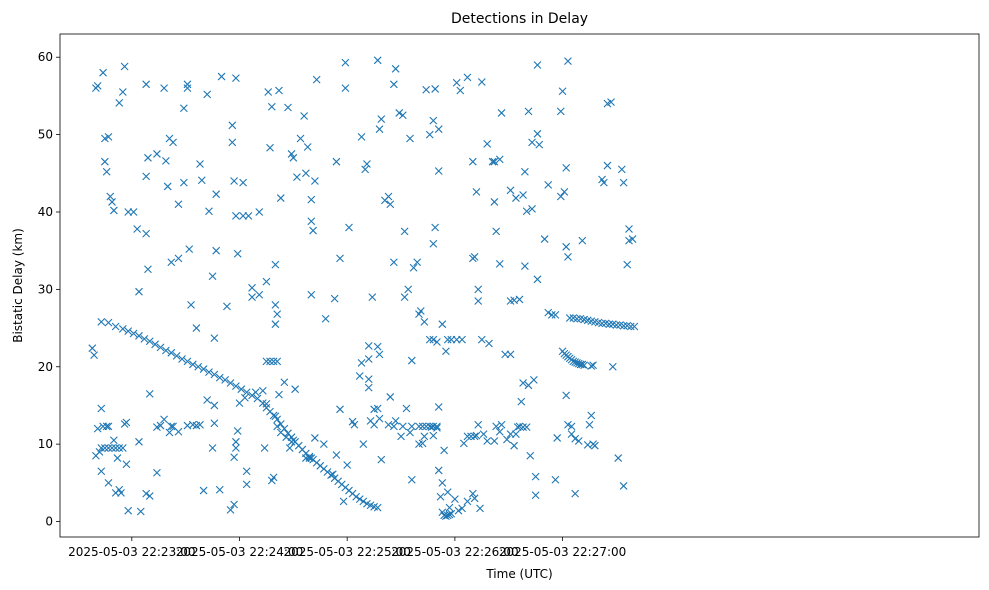 Image resolution: width=989 pixels, height=590 pixels. I want to click on x-tick-label: 2025-05-03 22:24:00, so click(239, 552).